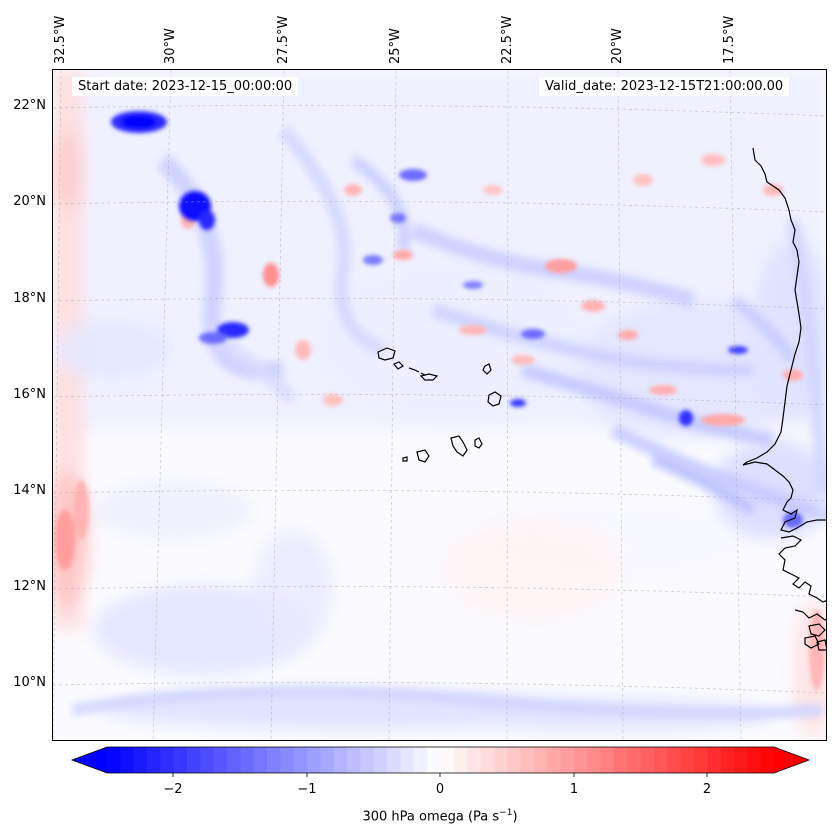  I want to click on colorbar-tick-1: 1, so click(574, 789).